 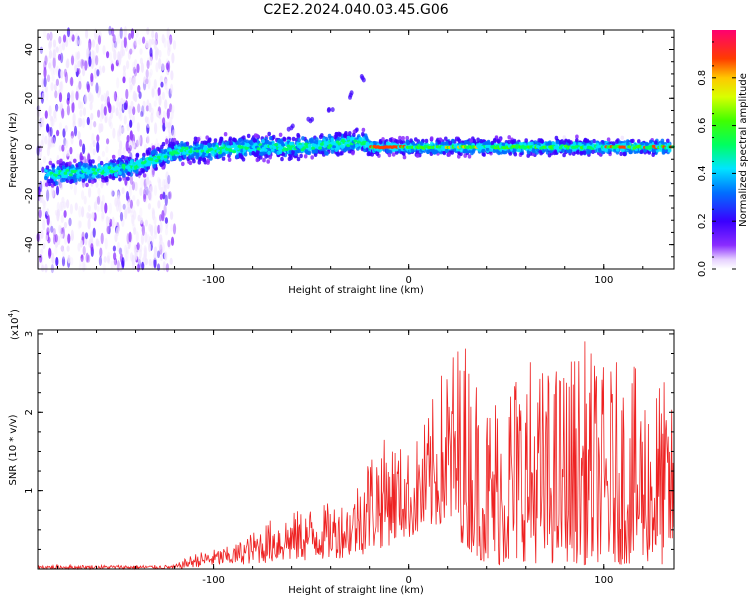 I want to click on snr-multiplier: (x104), so click(x=14, y=324).